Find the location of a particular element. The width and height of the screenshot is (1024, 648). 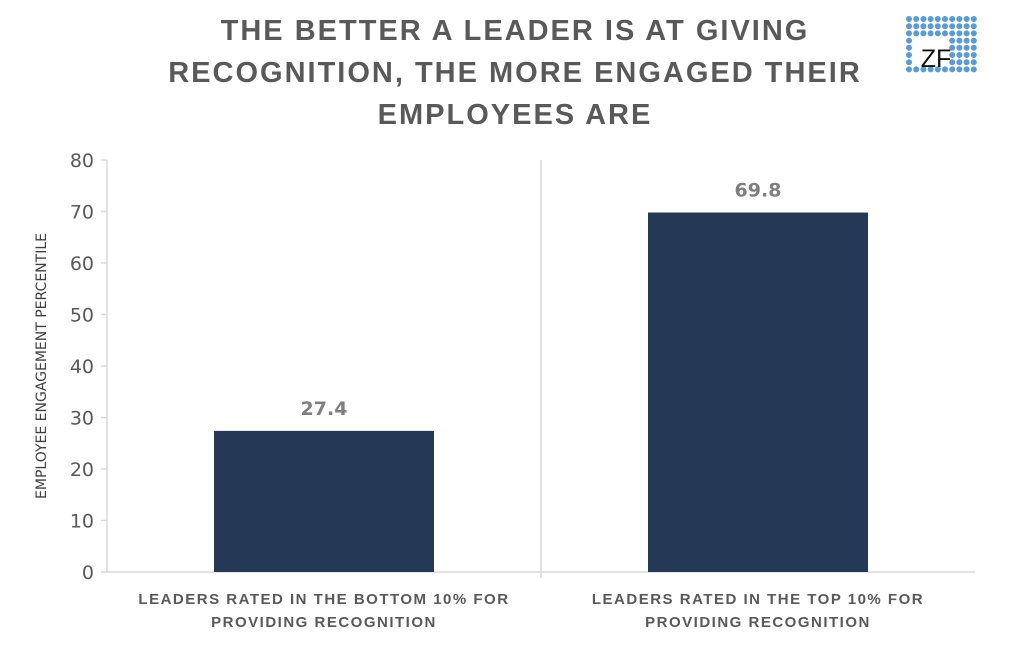

y-tick-label: 20 is located at coordinates (82, 470).